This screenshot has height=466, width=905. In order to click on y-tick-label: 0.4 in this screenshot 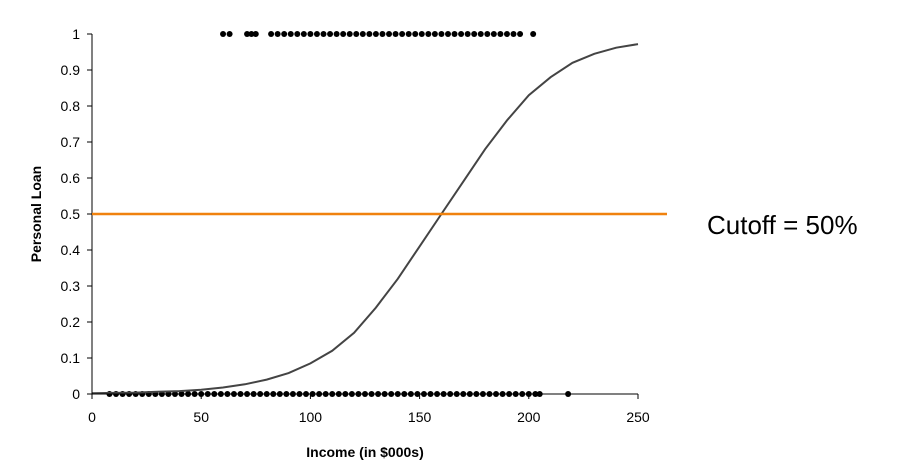, I will do `click(71, 250)`.